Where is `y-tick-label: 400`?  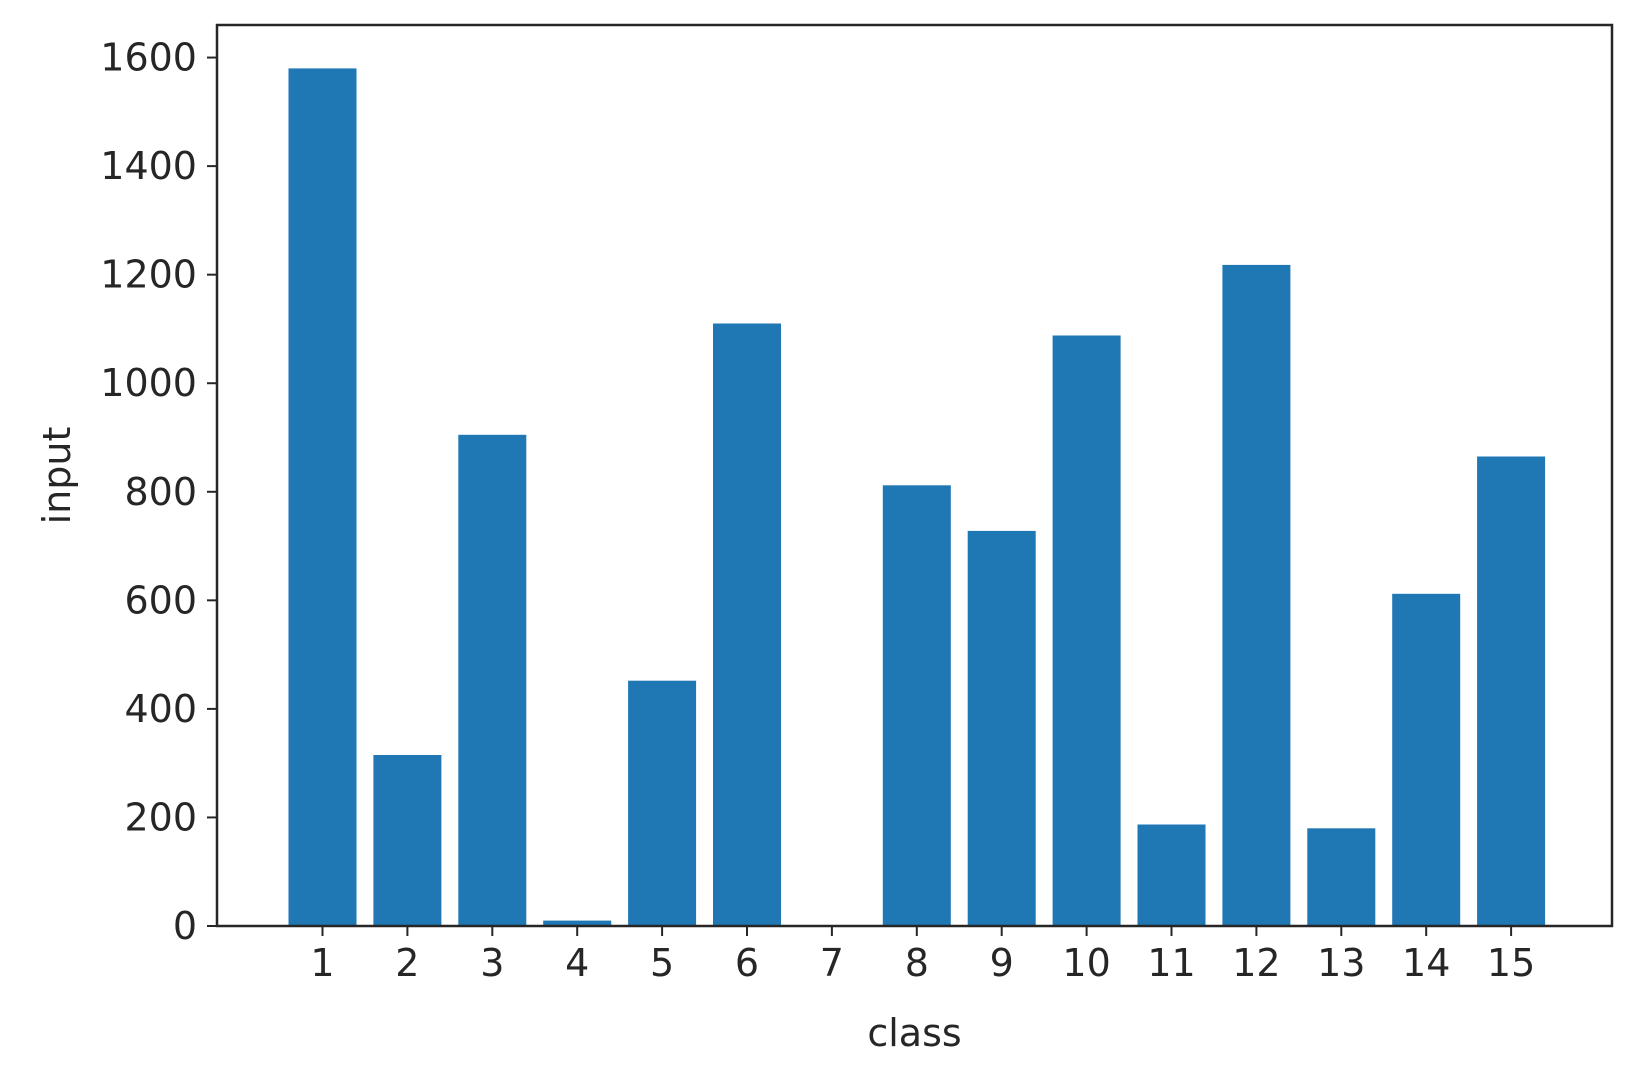 y-tick-label: 400 is located at coordinates (160, 709).